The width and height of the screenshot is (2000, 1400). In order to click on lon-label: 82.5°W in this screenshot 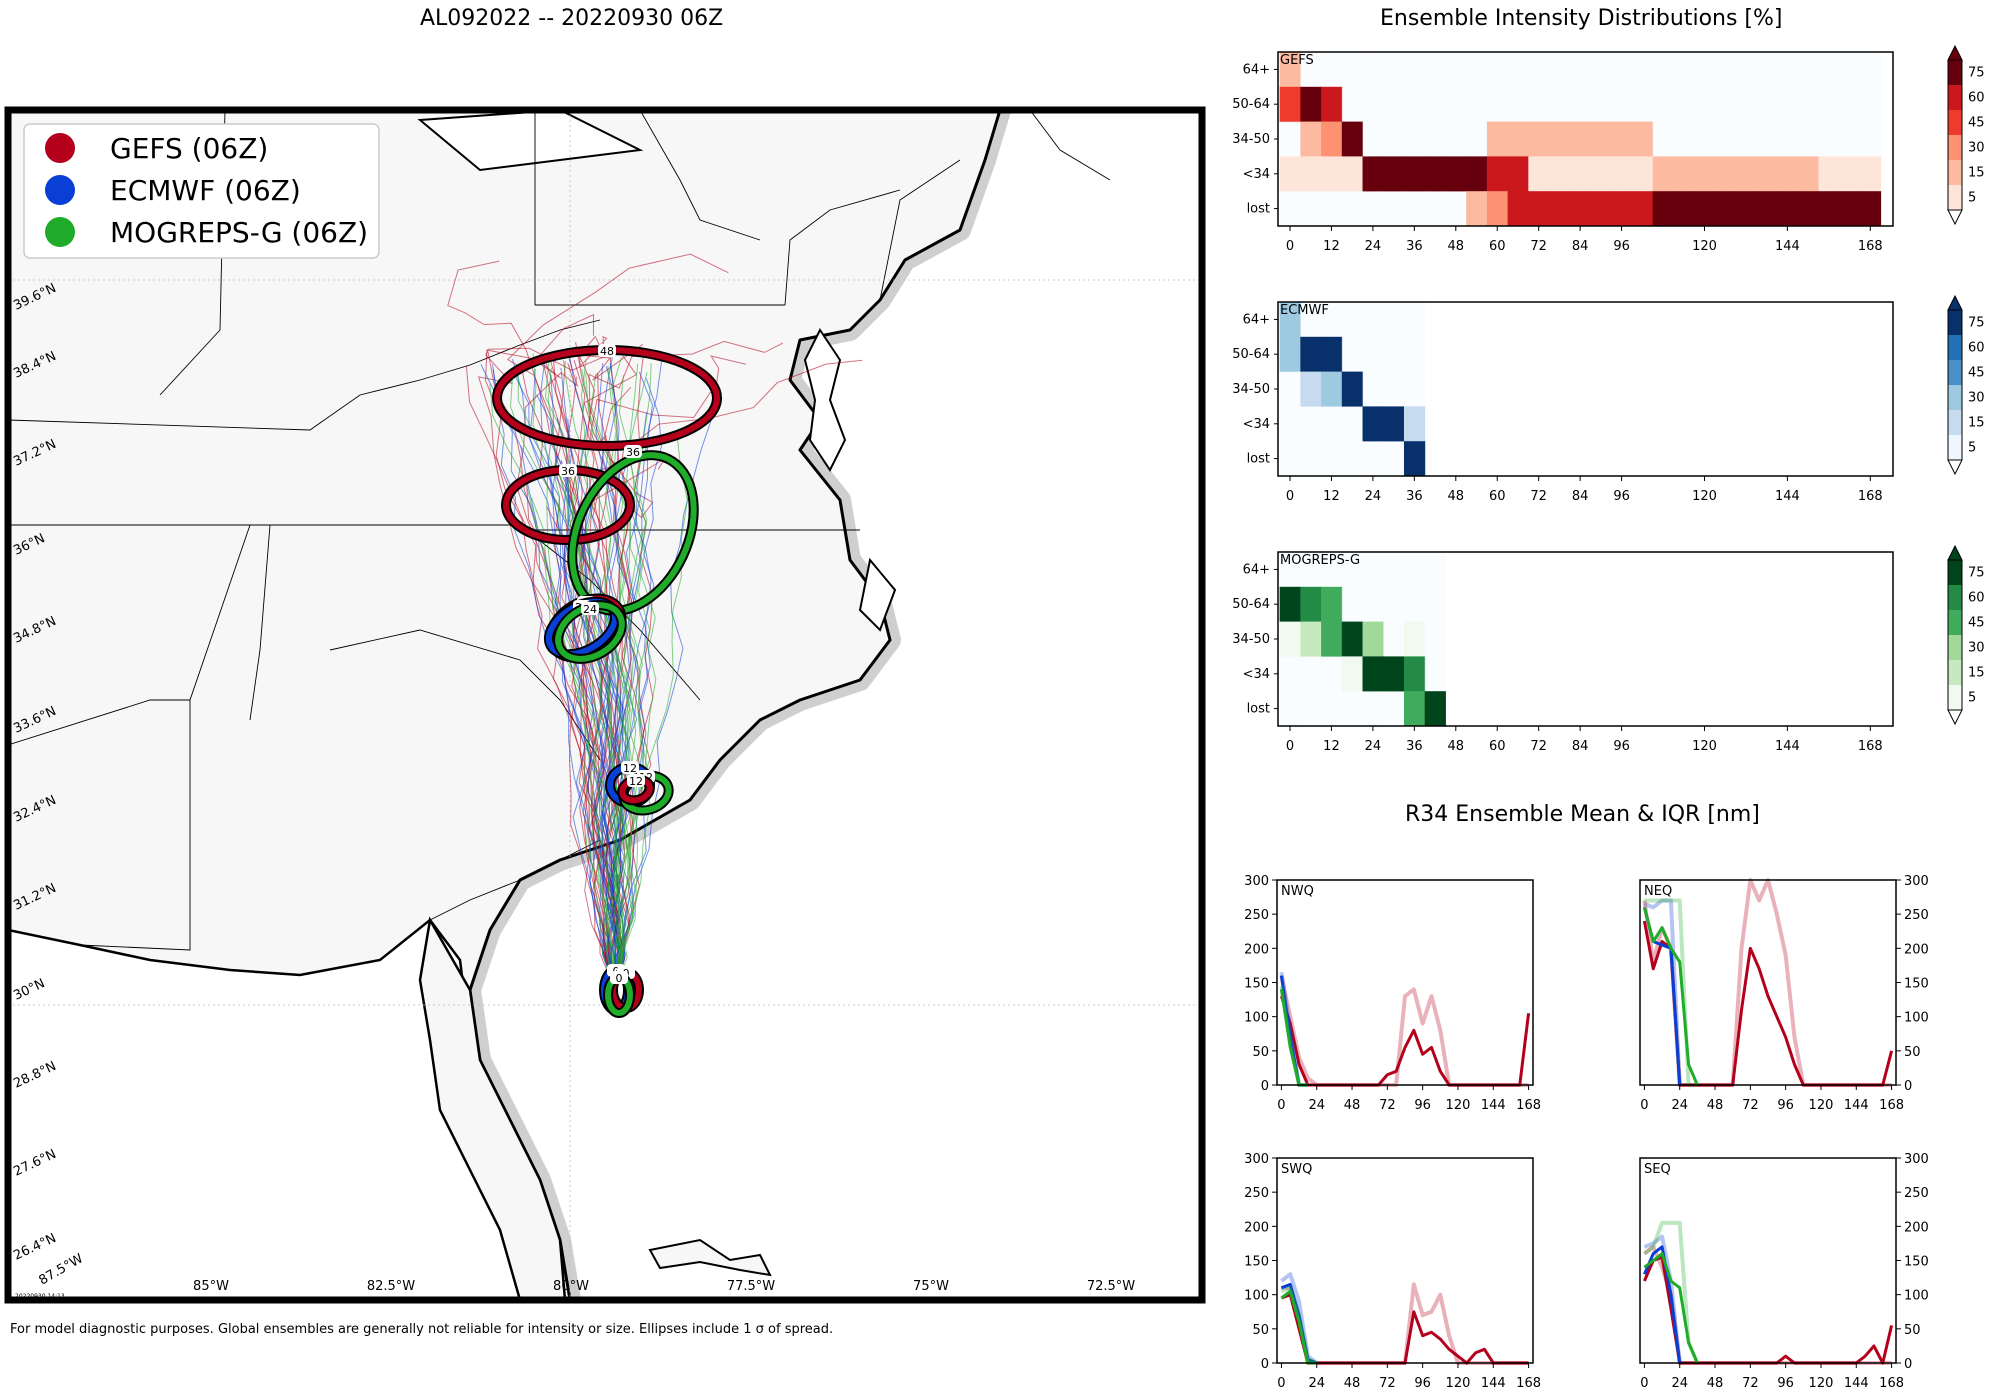, I will do `click(391, 1286)`.